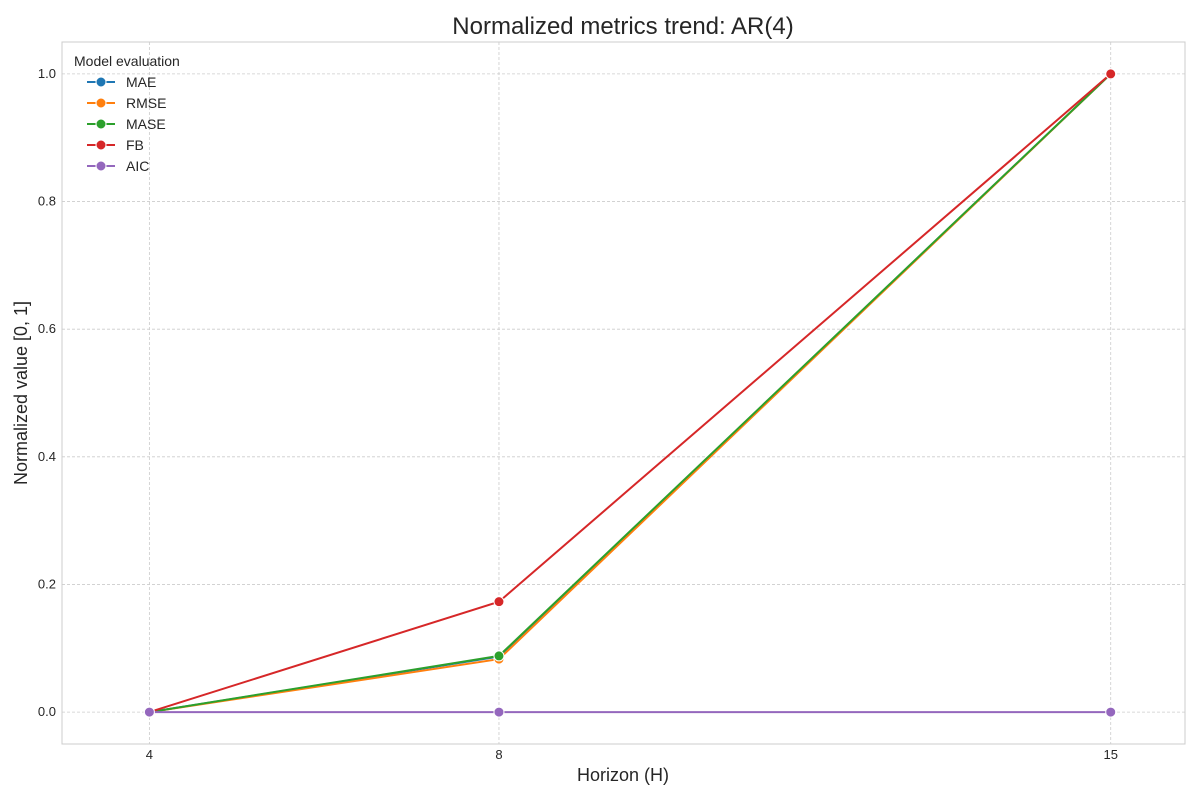  What do you see at coordinates (47, 583) in the screenshot?
I see `y-tick-label: 0.2` at bounding box center [47, 583].